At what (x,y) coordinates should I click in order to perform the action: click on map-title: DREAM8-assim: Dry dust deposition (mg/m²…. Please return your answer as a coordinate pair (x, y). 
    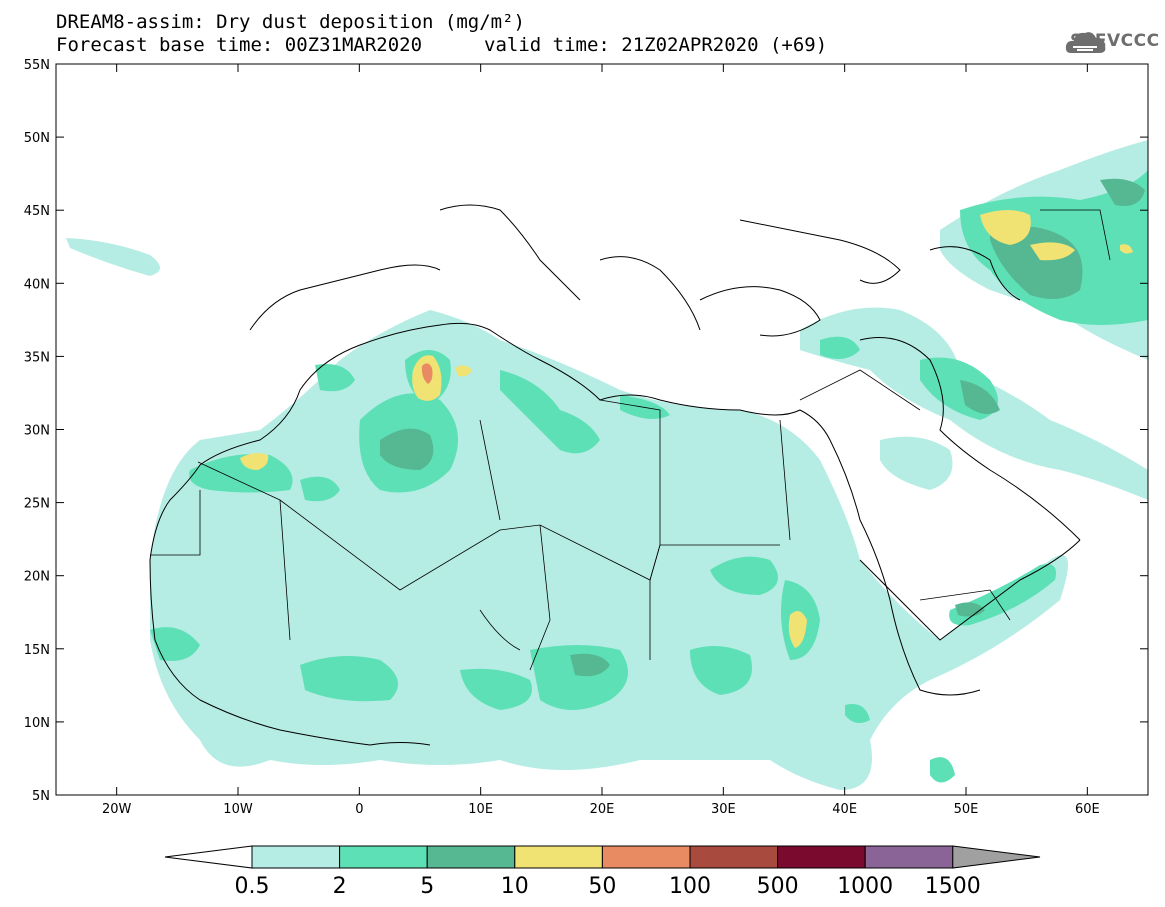
    Looking at the image, I should click on (290, 22).